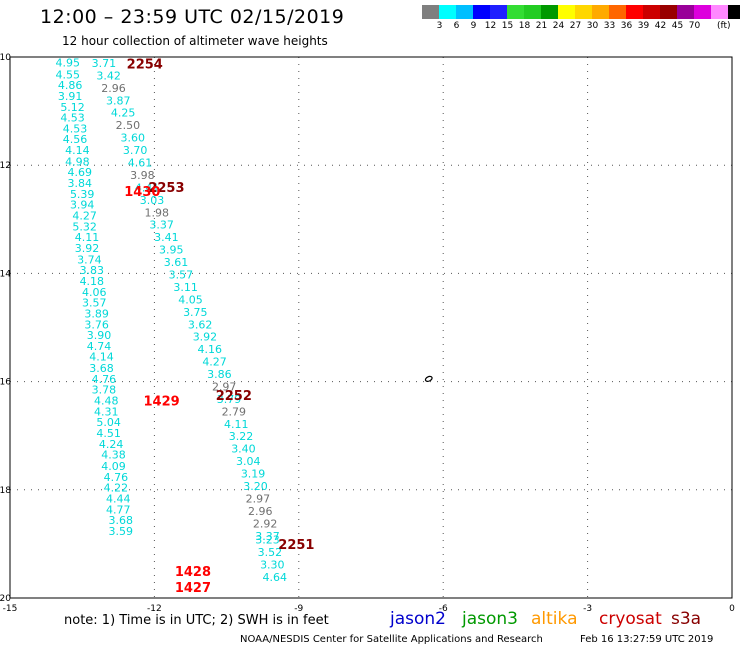  What do you see at coordinates (253, 474) in the screenshot?
I see `wave-height-label: 3.19` at bounding box center [253, 474].